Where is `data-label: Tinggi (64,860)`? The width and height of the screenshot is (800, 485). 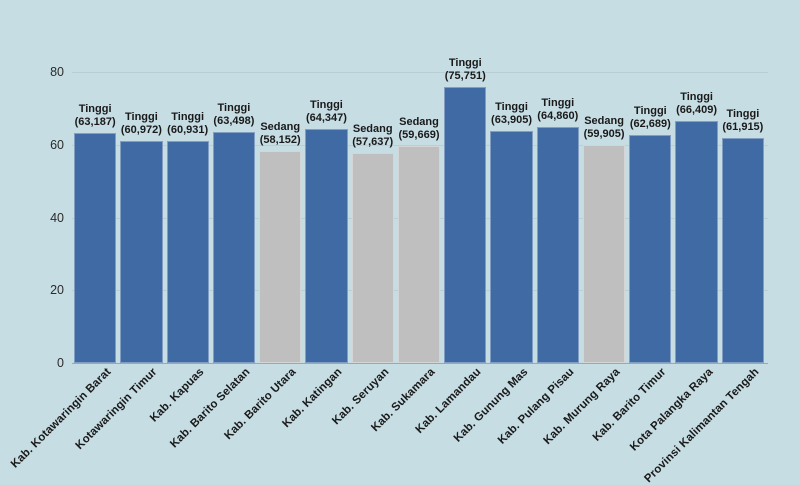
data-label: Tinggi (64,860) is located at coordinates (557, 110).